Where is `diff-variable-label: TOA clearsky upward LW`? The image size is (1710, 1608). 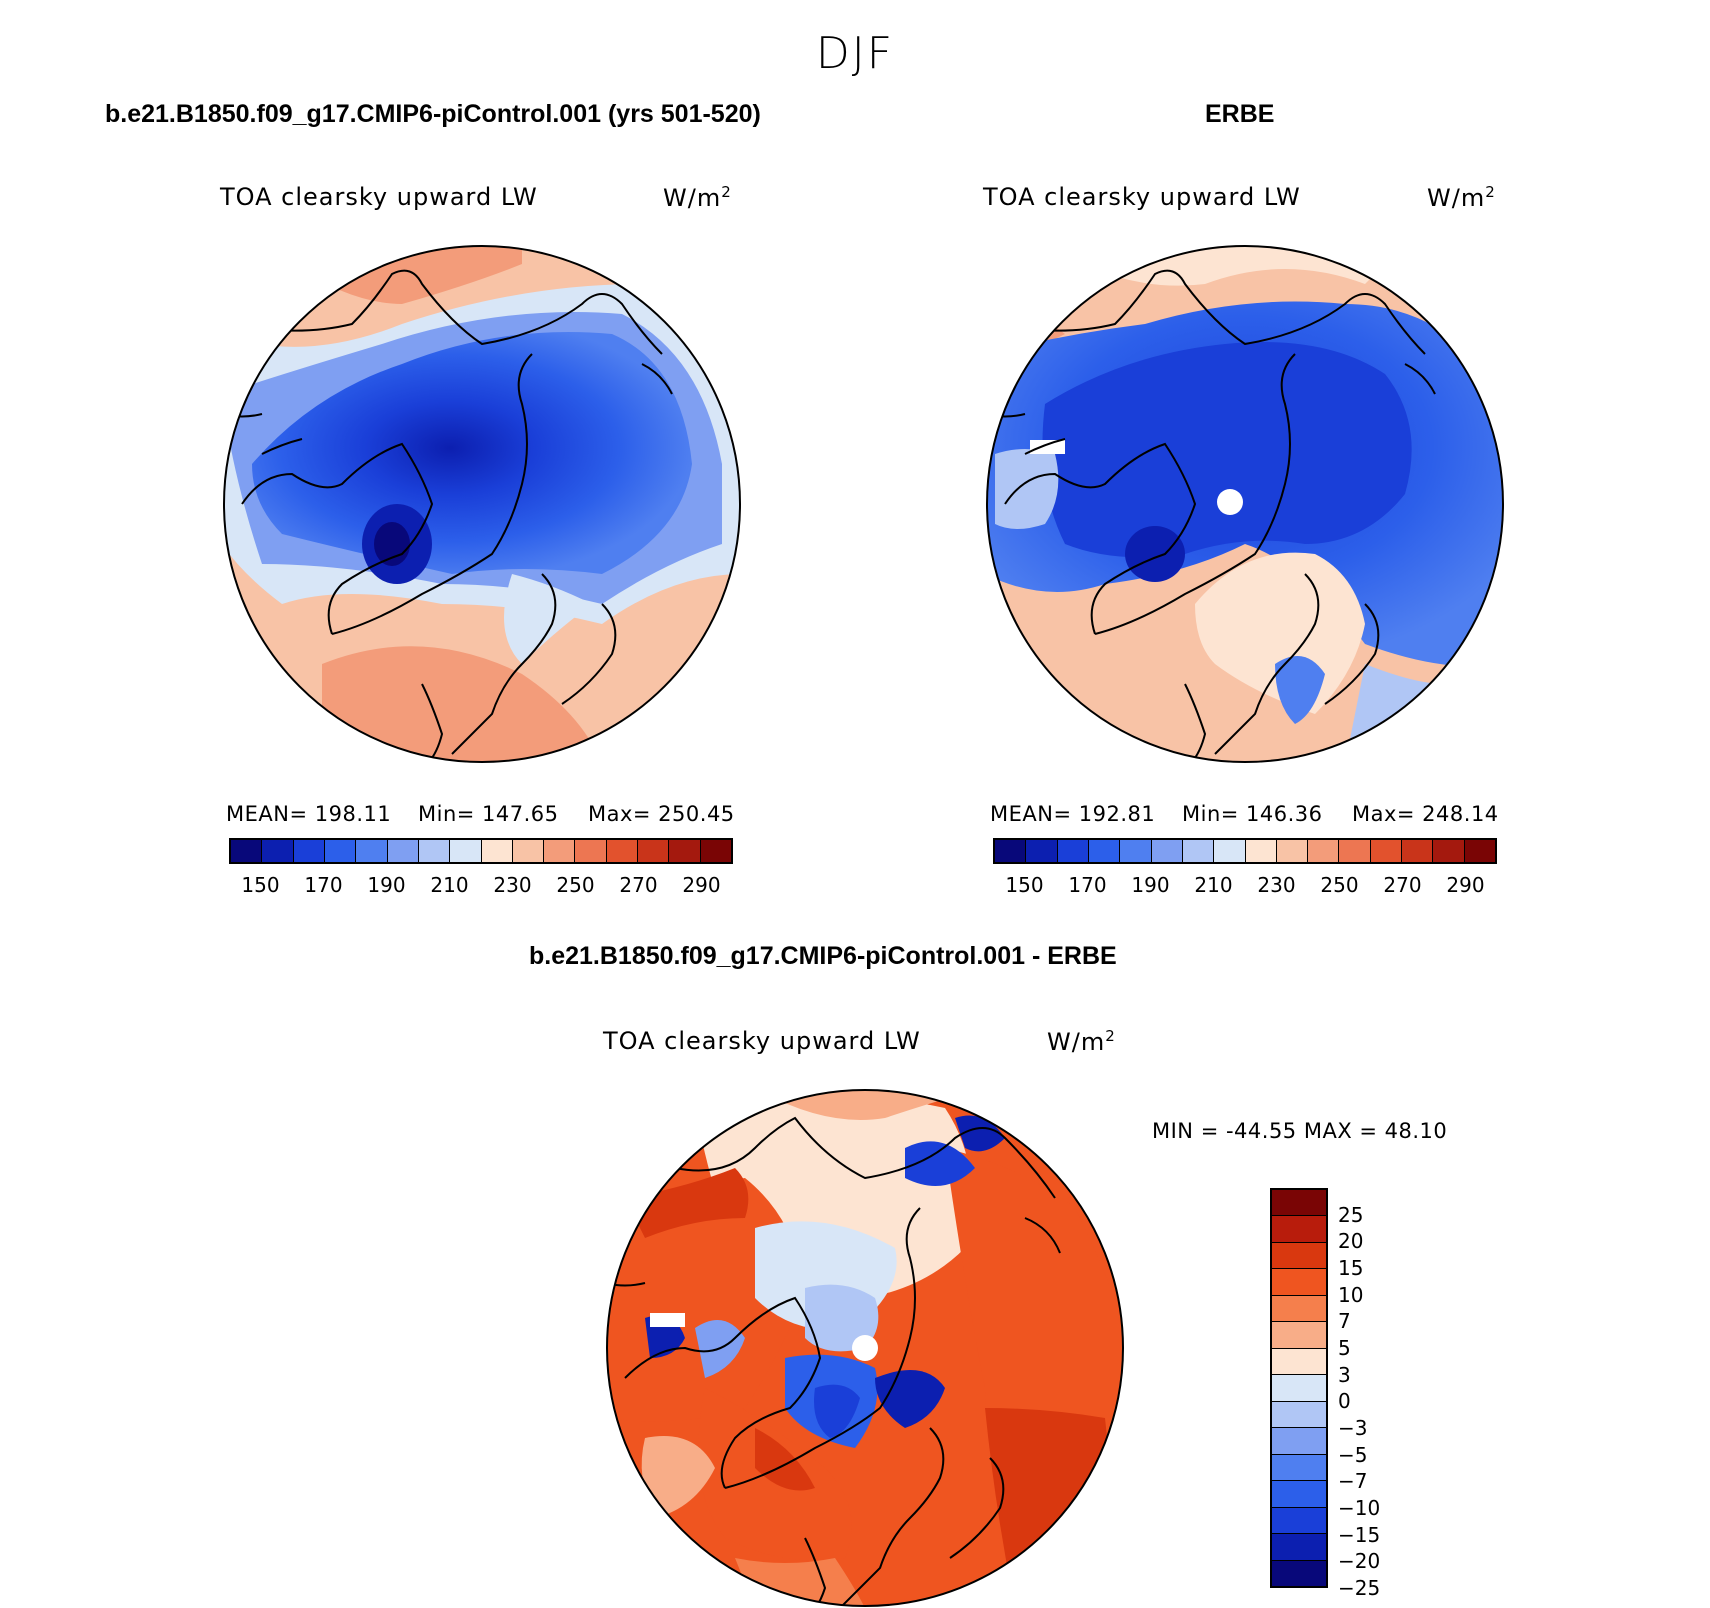
diff-variable-label: TOA clearsky upward LW is located at coordinates (762, 1041).